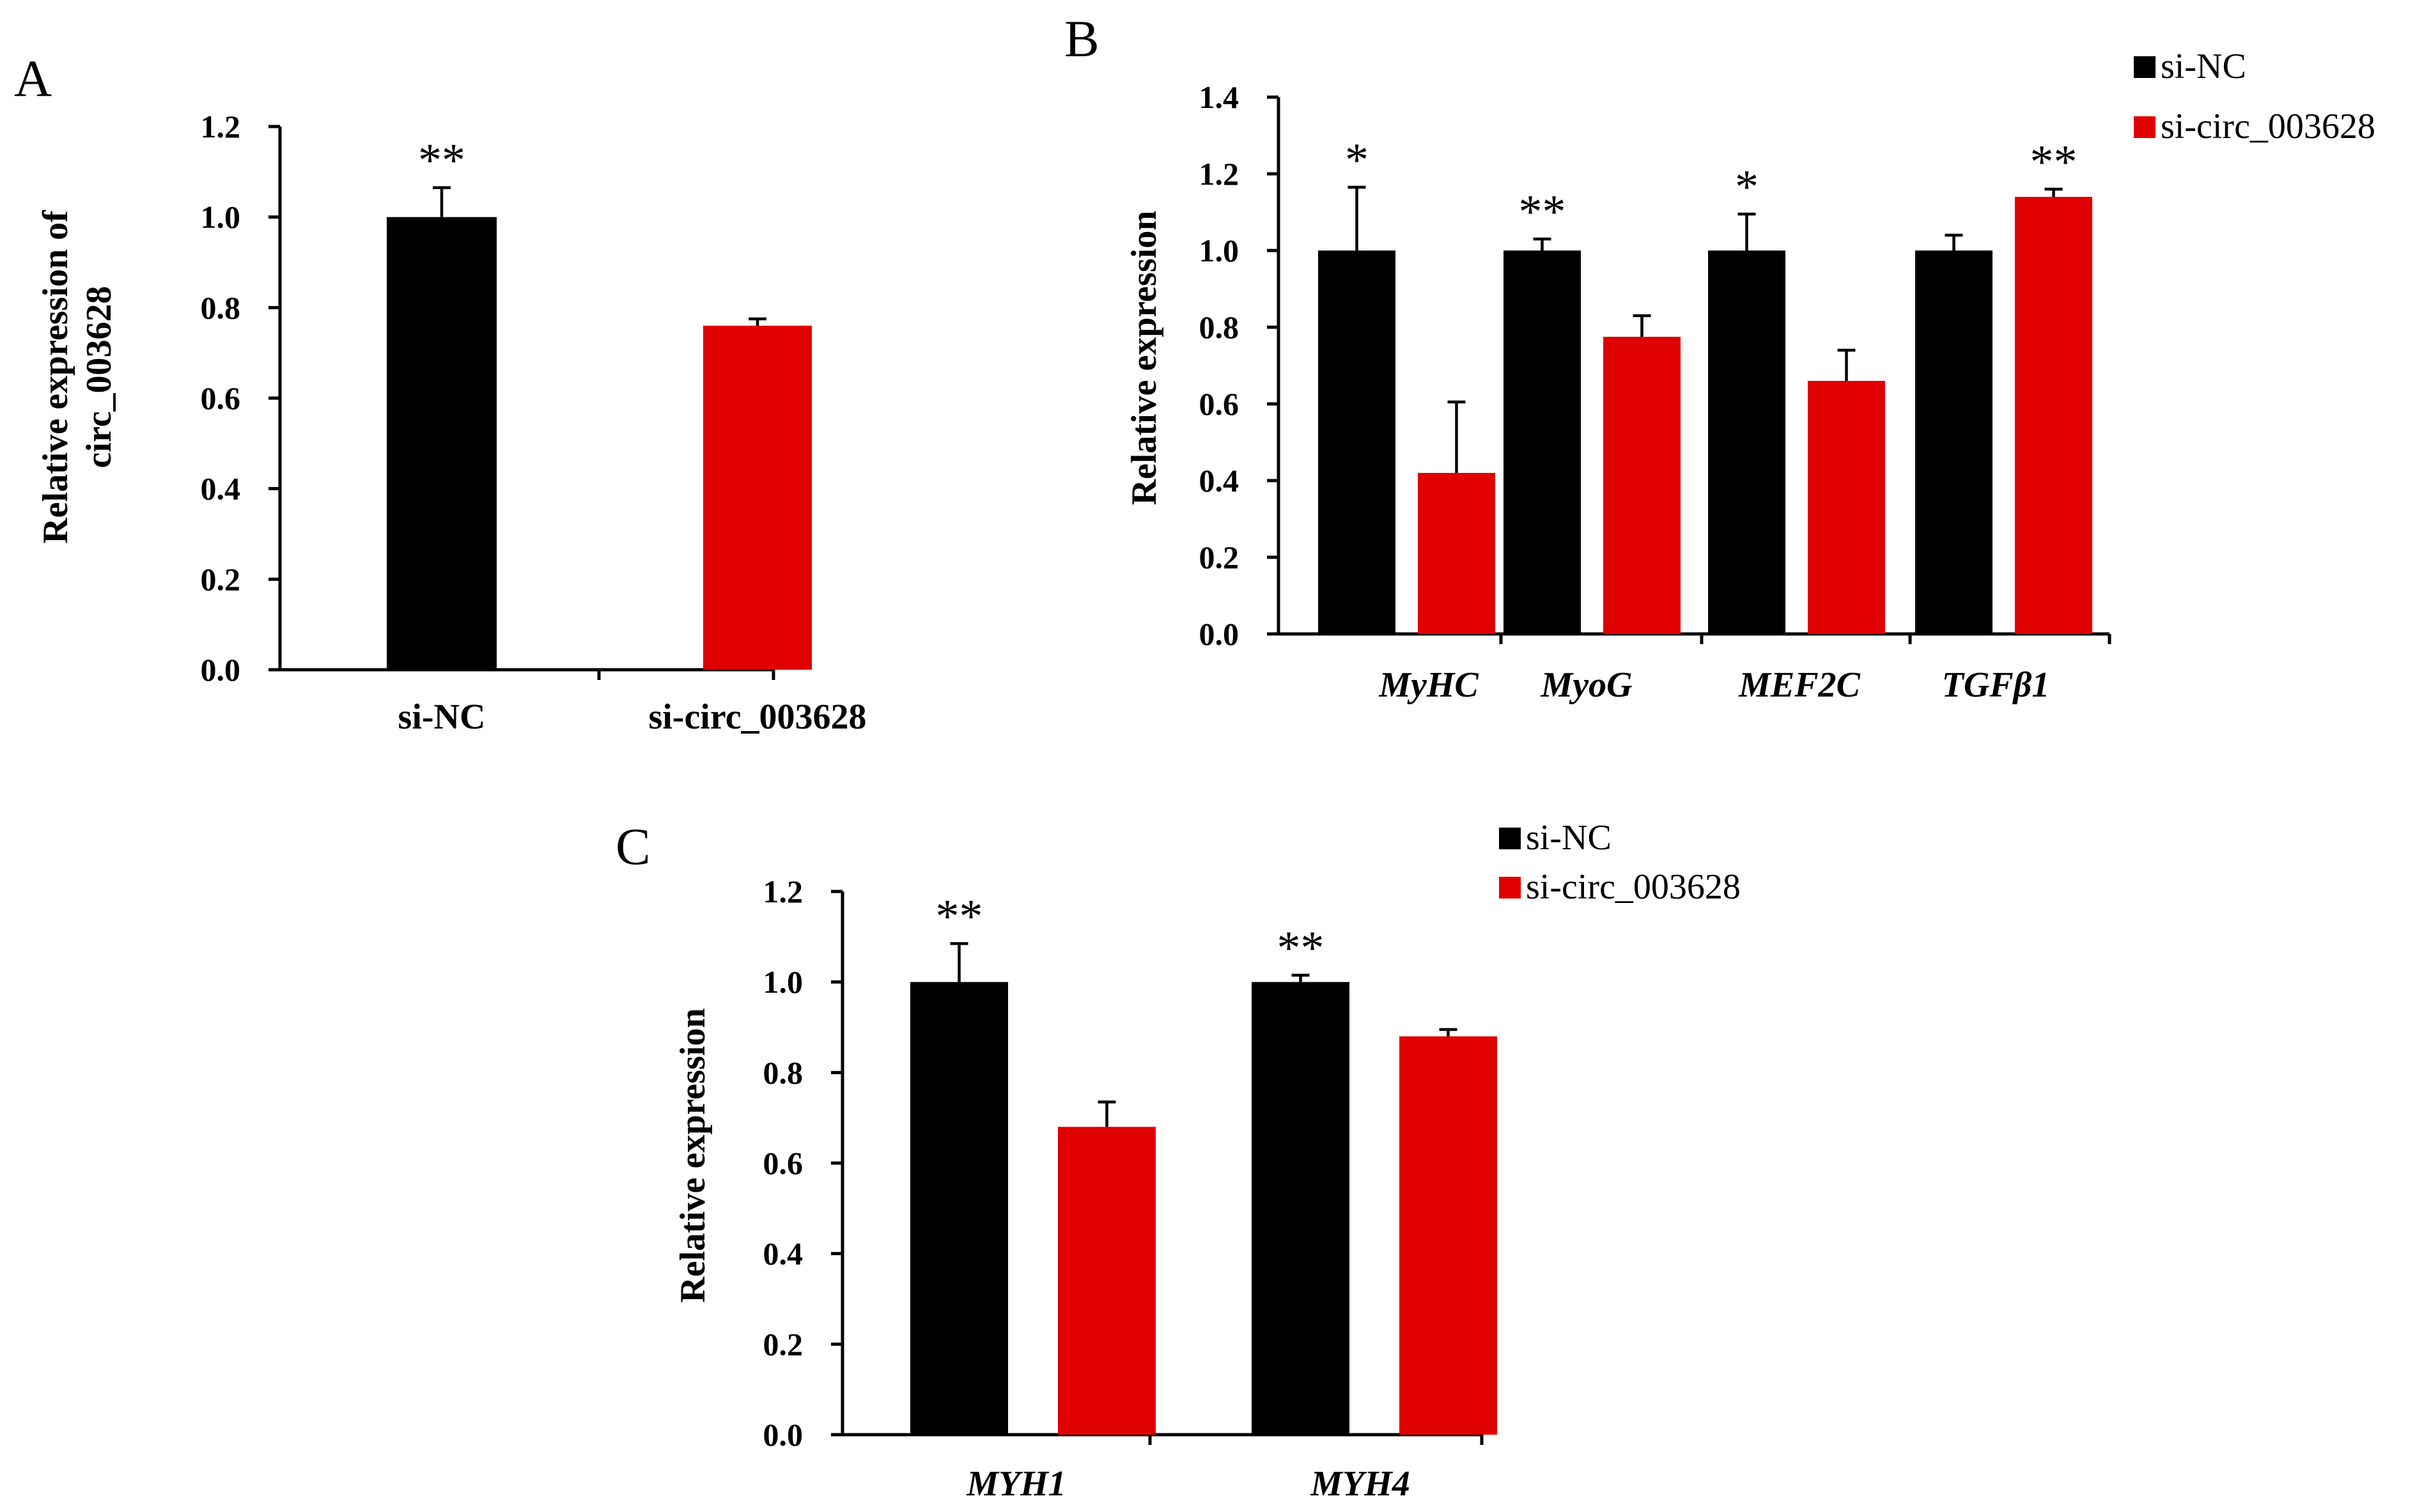 Image resolution: width=2424 pixels, height=1512 pixels. Describe the element at coordinates (1542, 442) in the screenshot. I see `bar-myog-si-nc` at that location.